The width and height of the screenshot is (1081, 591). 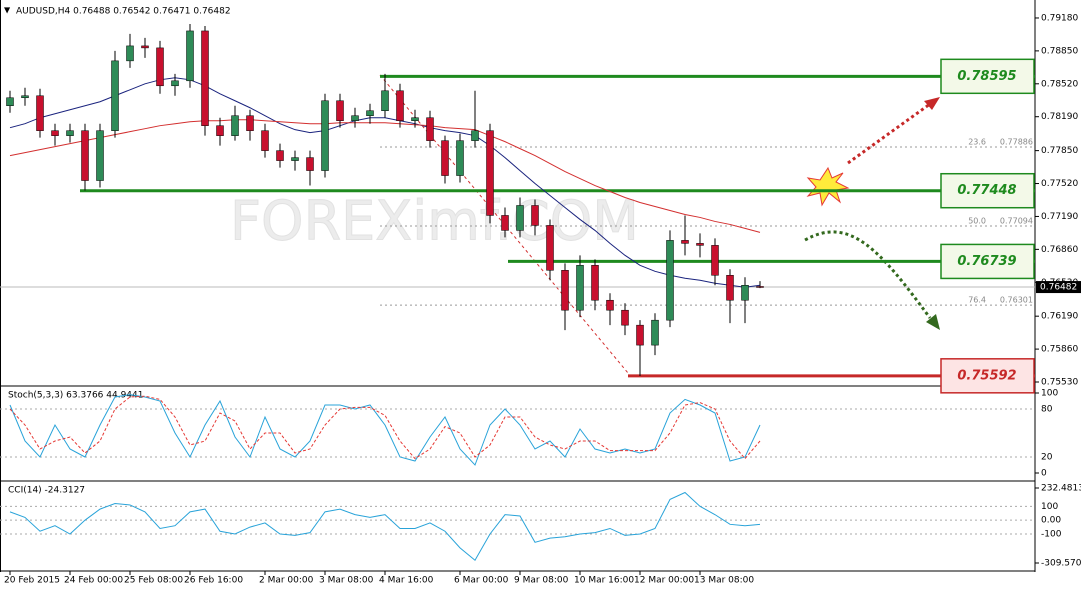 What do you see at coordinates (7, 10) in the screenshot?
I see `menu-marker: ▼` at bounding box center [7, 10].